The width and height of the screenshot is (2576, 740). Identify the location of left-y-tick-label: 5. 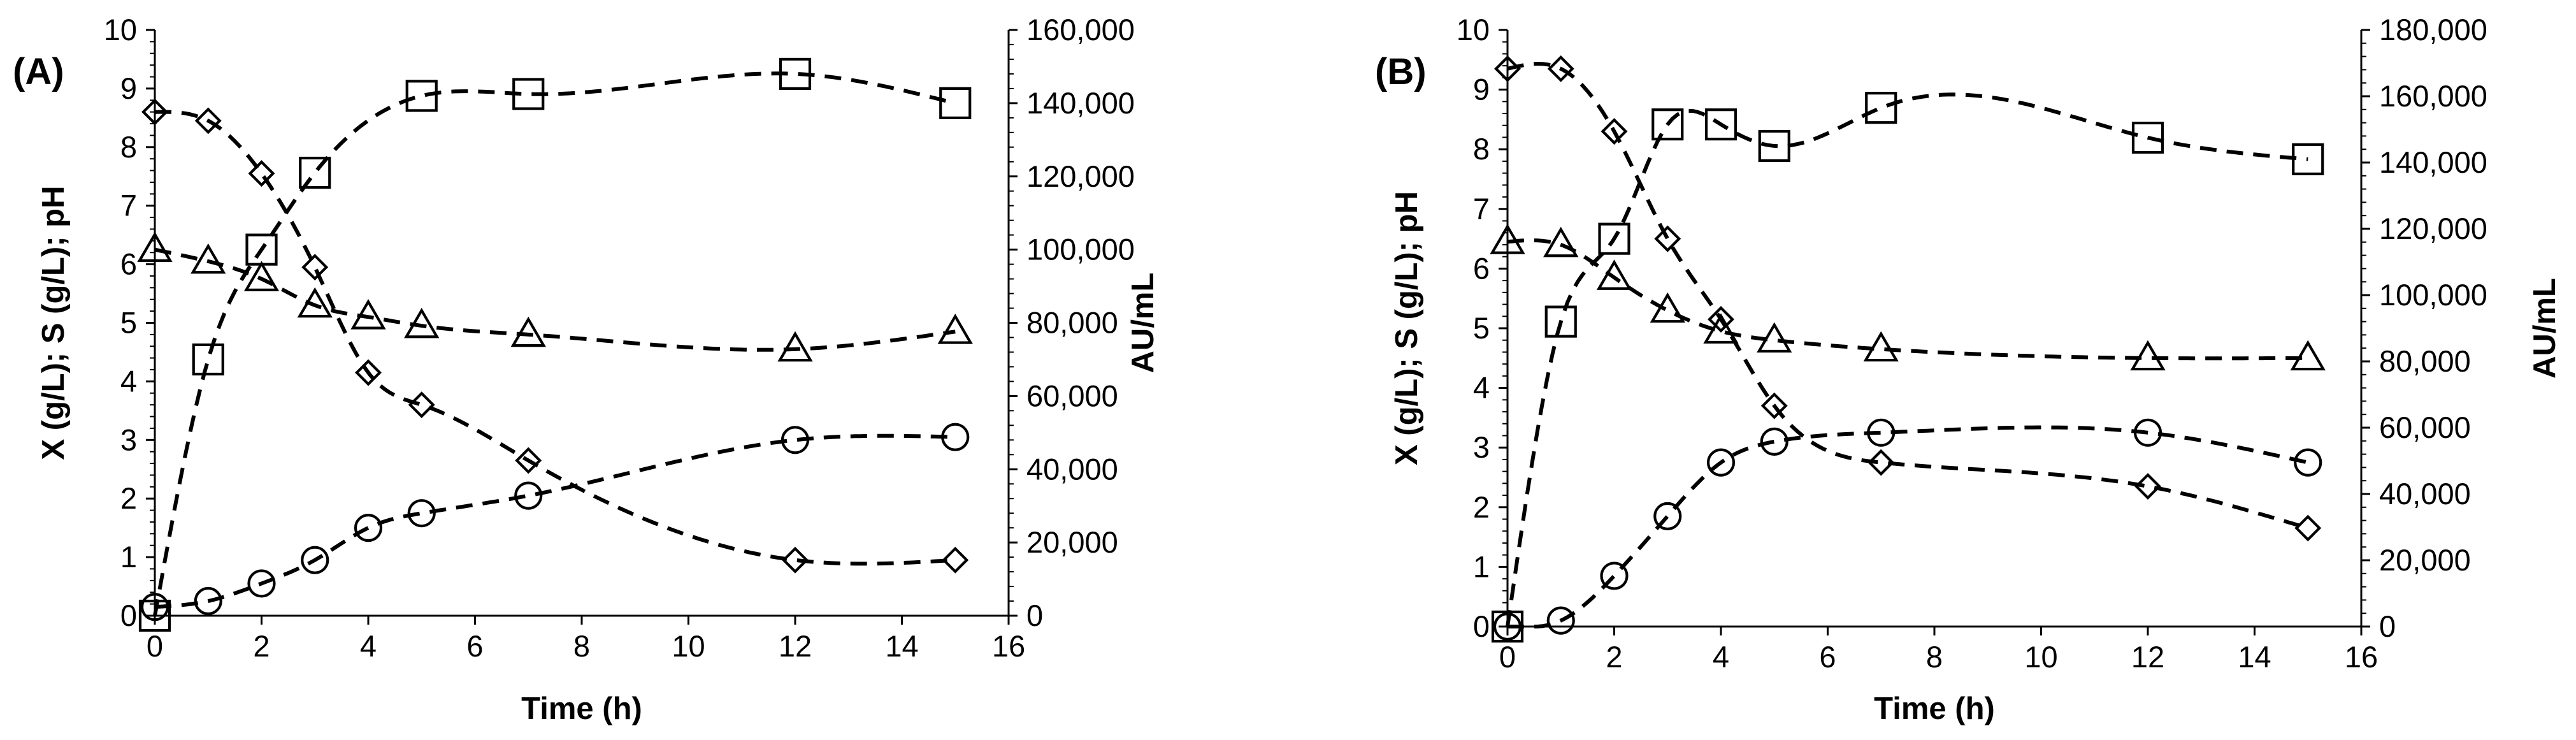
(128, 323).